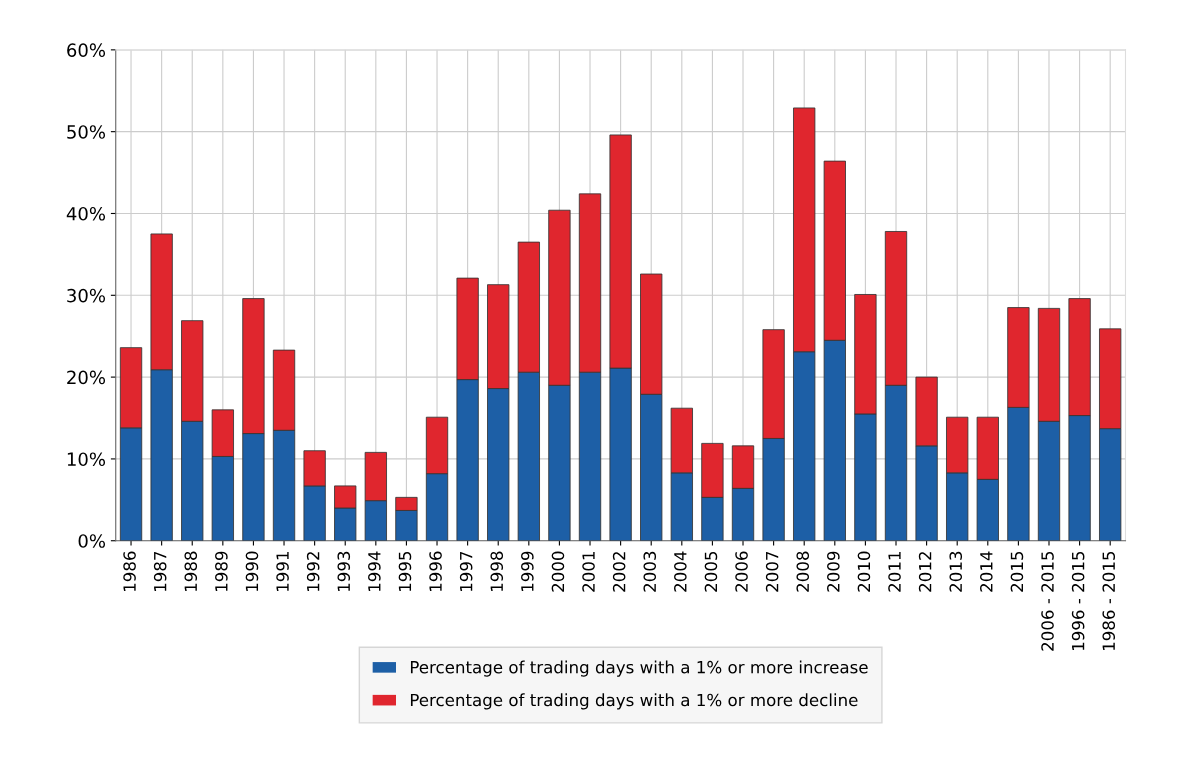 Image resolution: width=1181 pixels, height=767 pixels. What do you see at coordinates (741, 571) in the screenshot?
I see `x-tick-label: 2006` at bounding box center [741, 571].